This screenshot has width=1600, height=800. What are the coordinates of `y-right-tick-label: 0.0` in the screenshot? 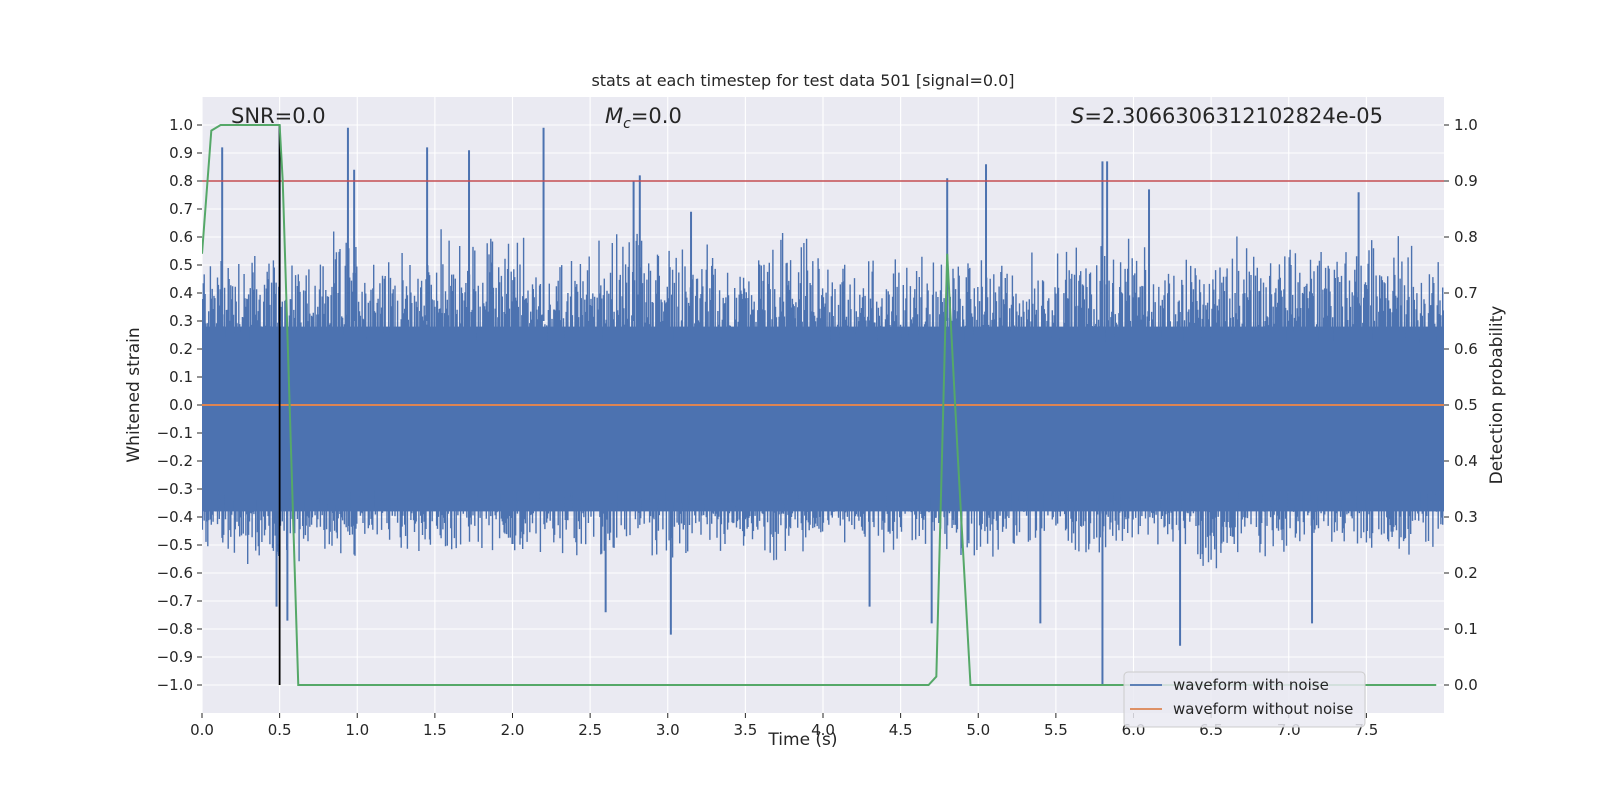 It's located at (1466, 685).